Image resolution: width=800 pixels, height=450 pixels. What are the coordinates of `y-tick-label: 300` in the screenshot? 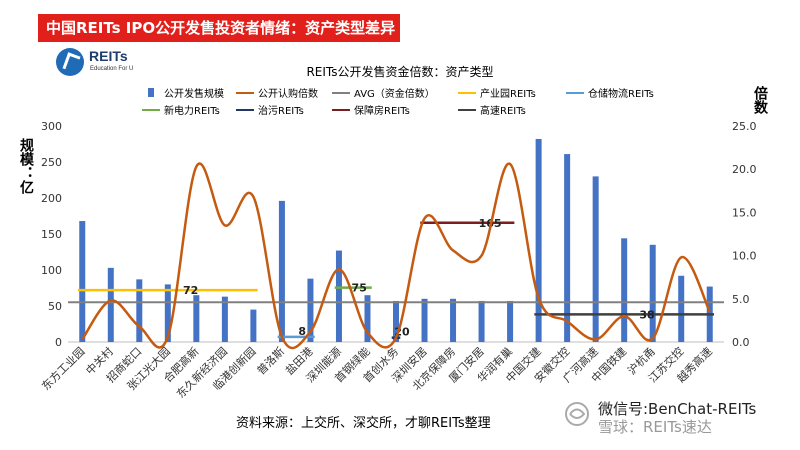 It's located at (51, 126).